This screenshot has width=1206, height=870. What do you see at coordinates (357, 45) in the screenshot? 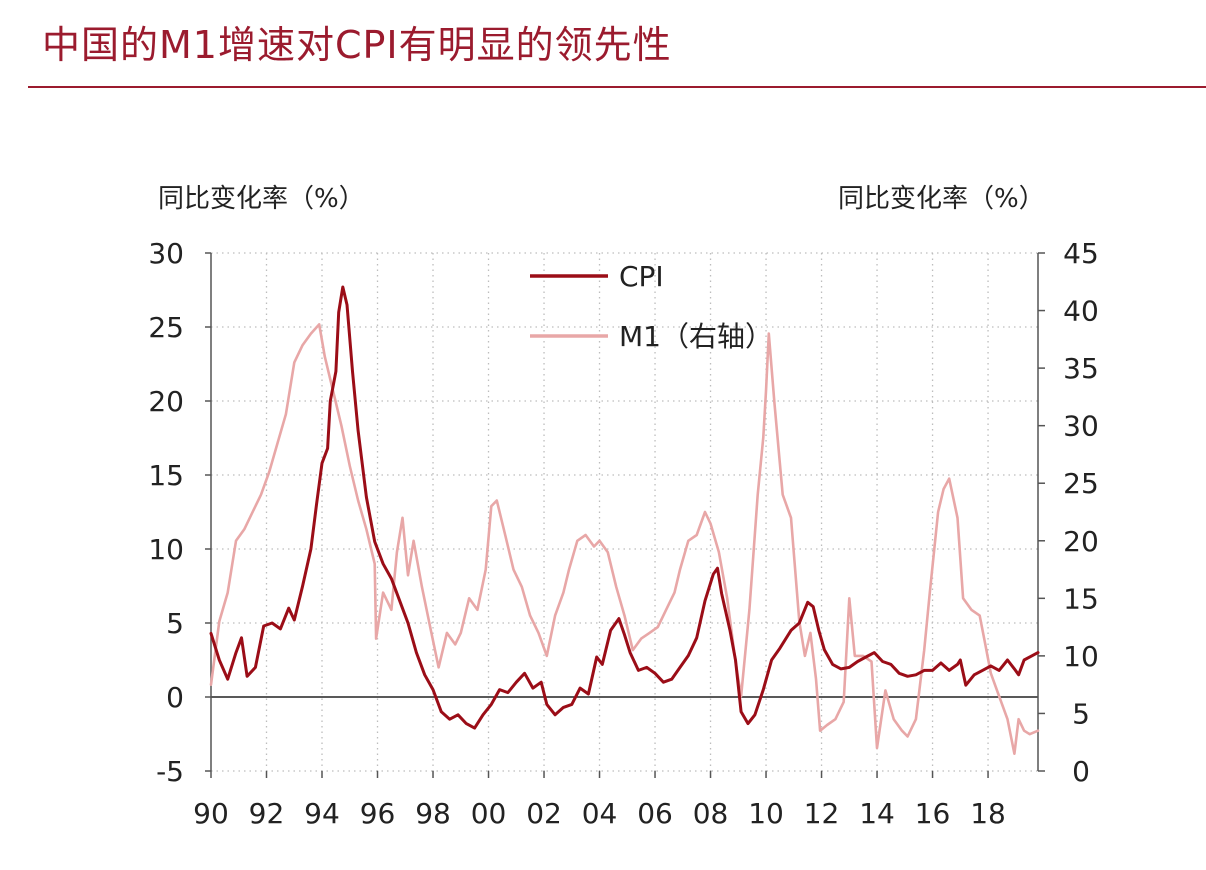
I see `page-title: 中国的M1增速对CPI有明显的领先性` at bounding box center [357, 45].